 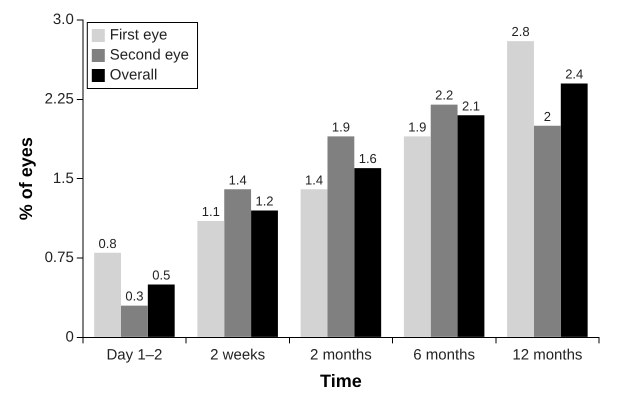 I want to click on legend-label: Second eye, so click(x=150, y=55).